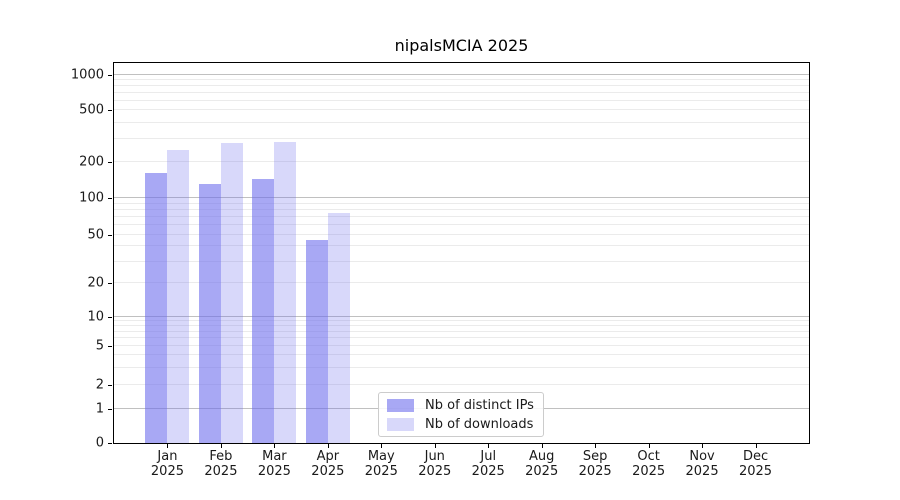 The image size is (900, 500). I want to click on y-tick-label: 500, so click(91, 110).